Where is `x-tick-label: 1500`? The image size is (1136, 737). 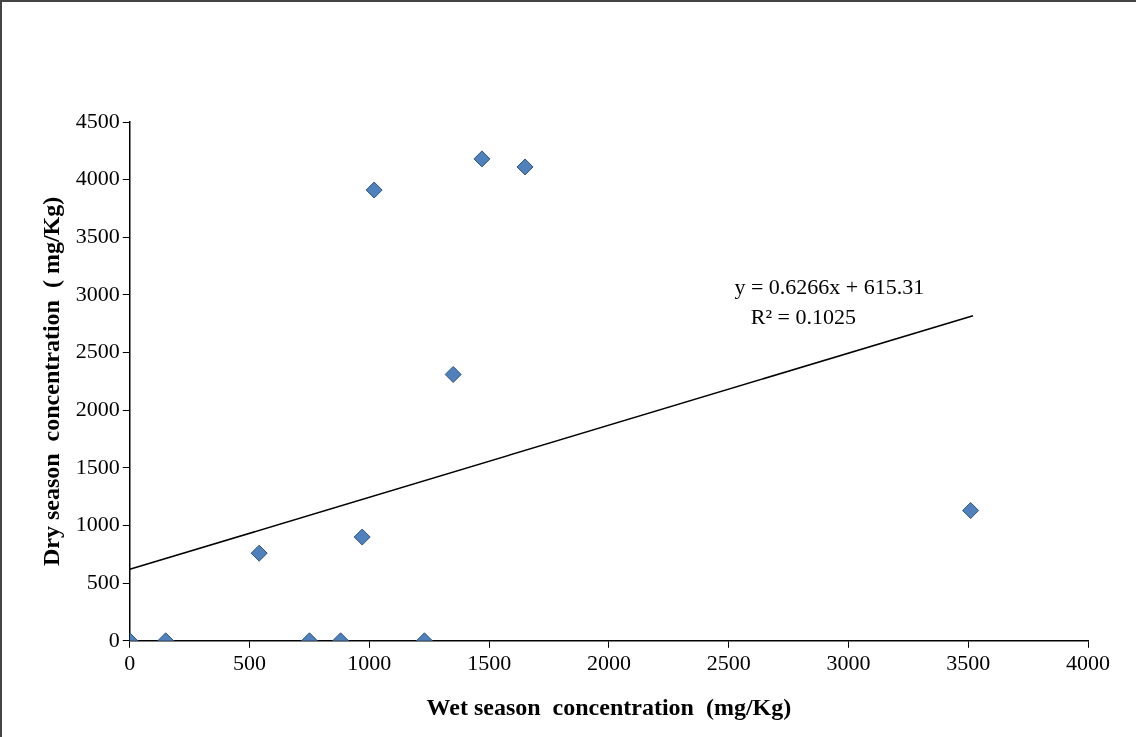 x-tick-label: 1500 is located at coordinates (489, 662).